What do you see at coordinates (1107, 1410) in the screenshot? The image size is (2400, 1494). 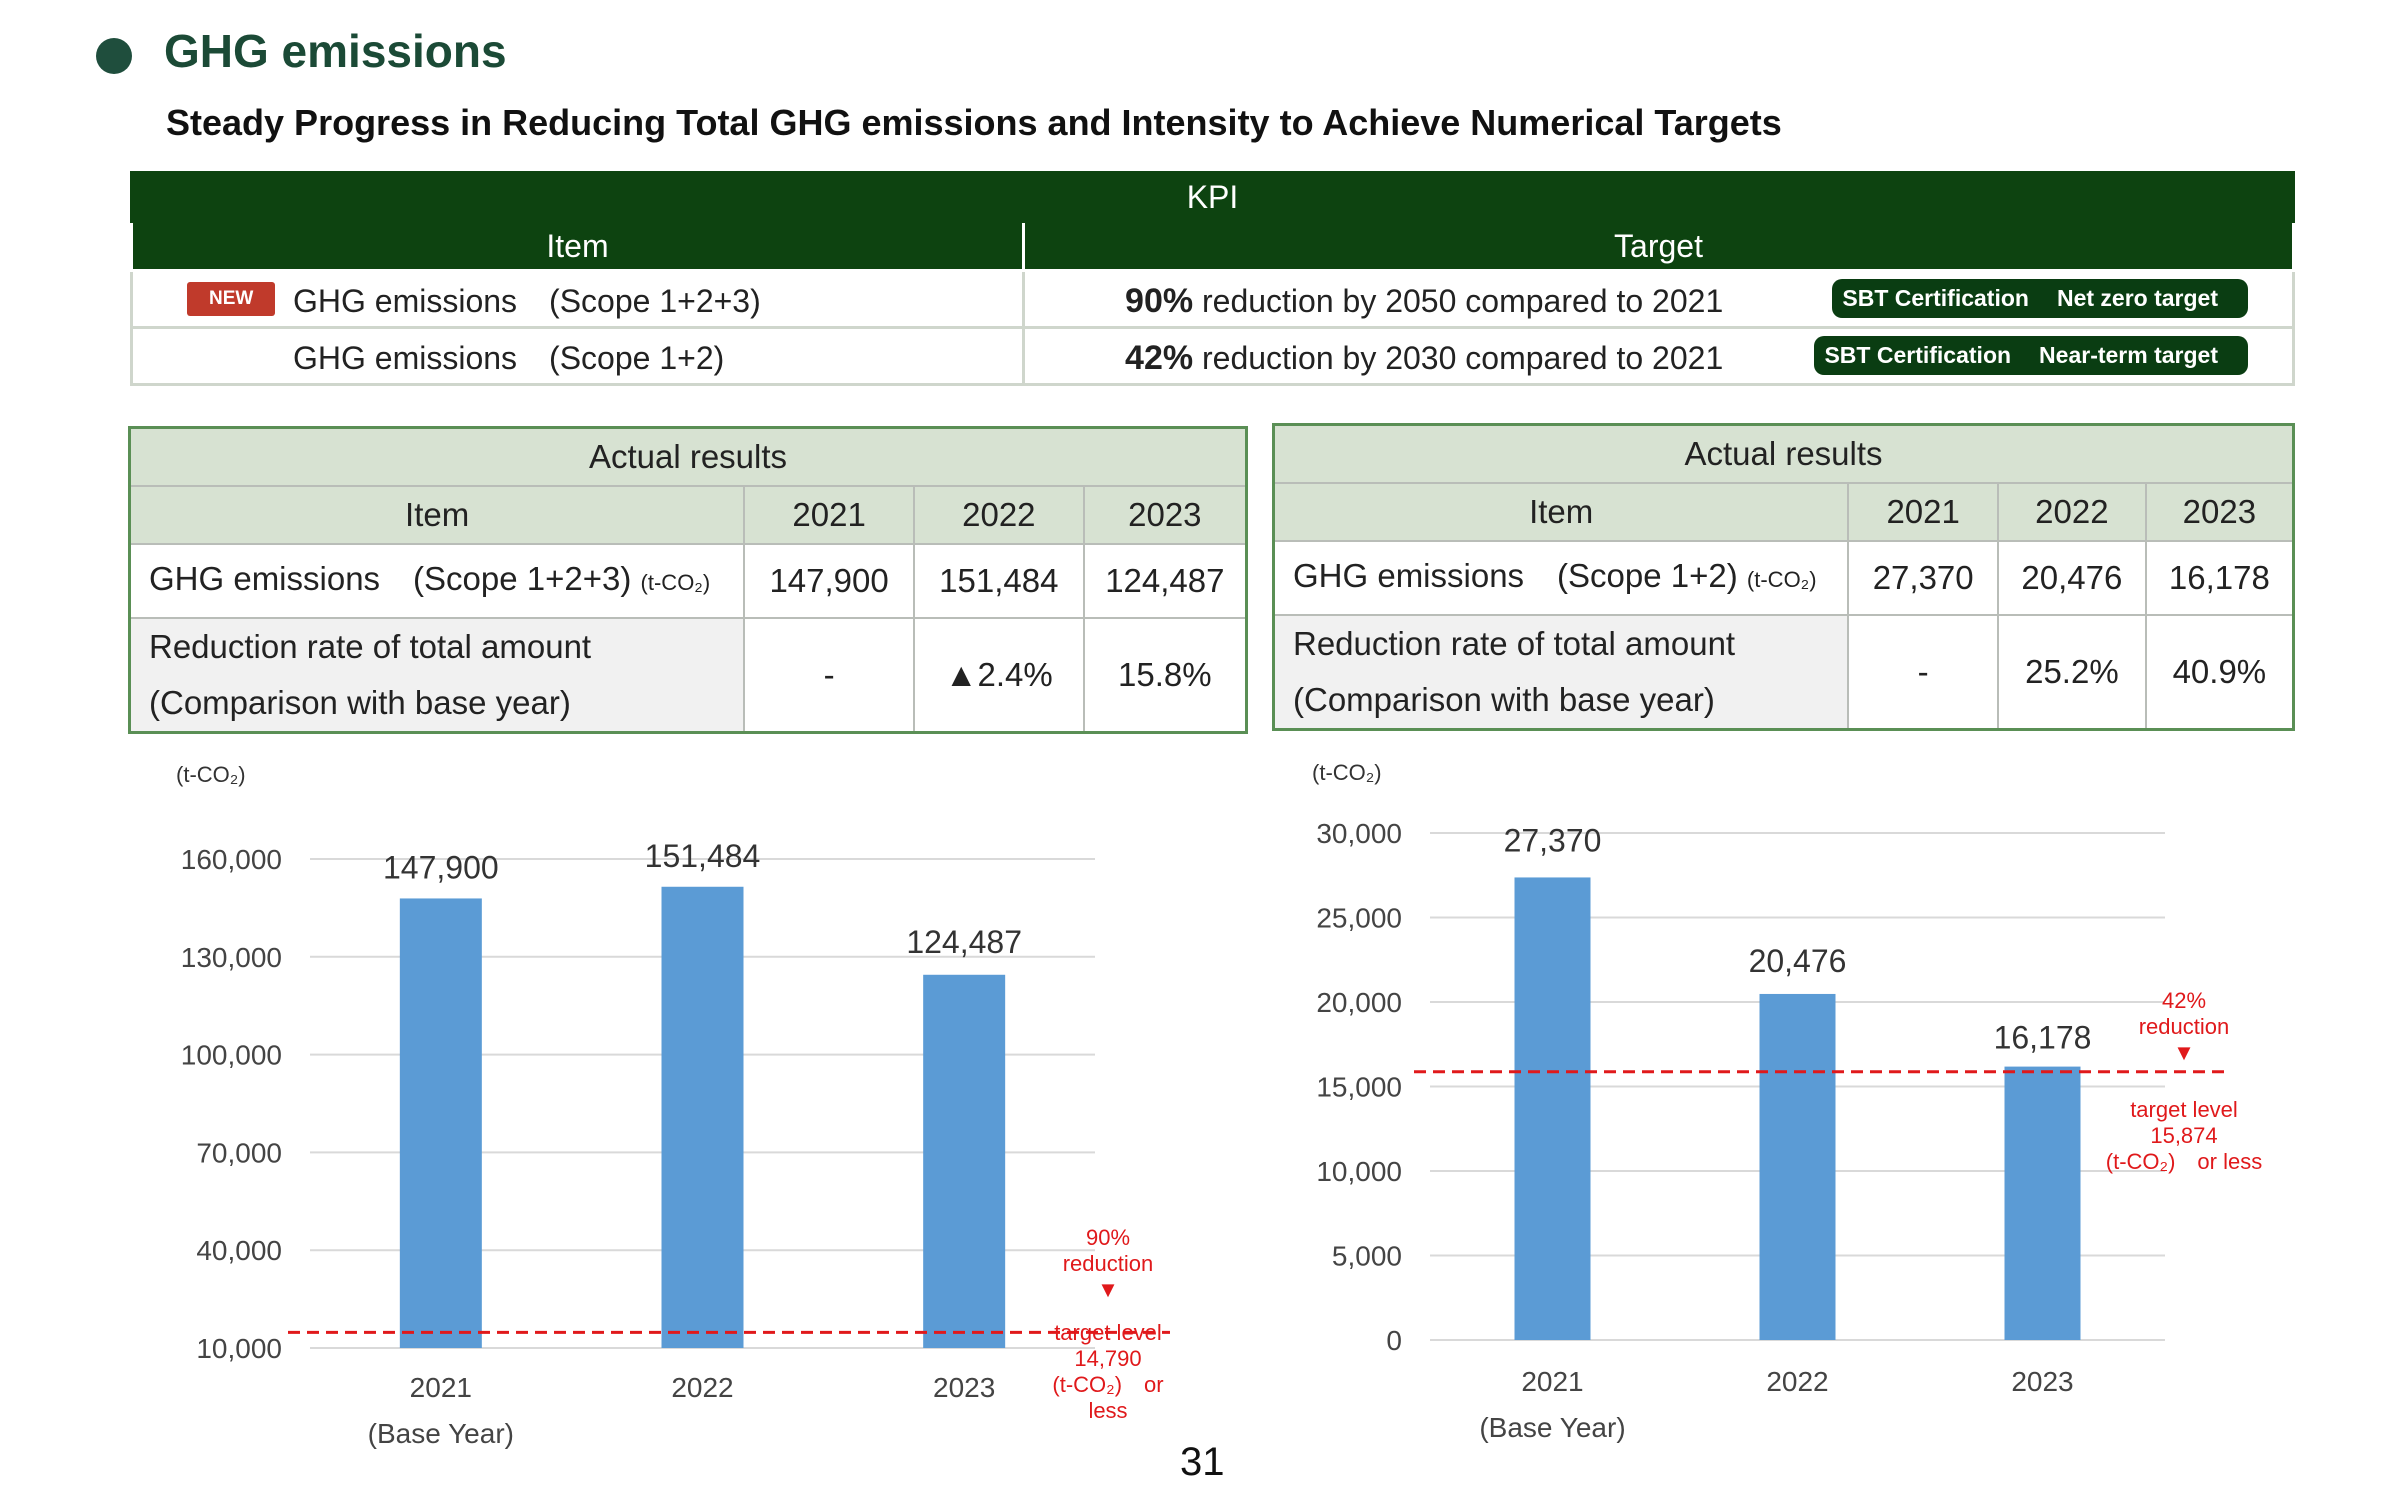 I see `target-annotation: less` at bounding box center [1107, 1410].